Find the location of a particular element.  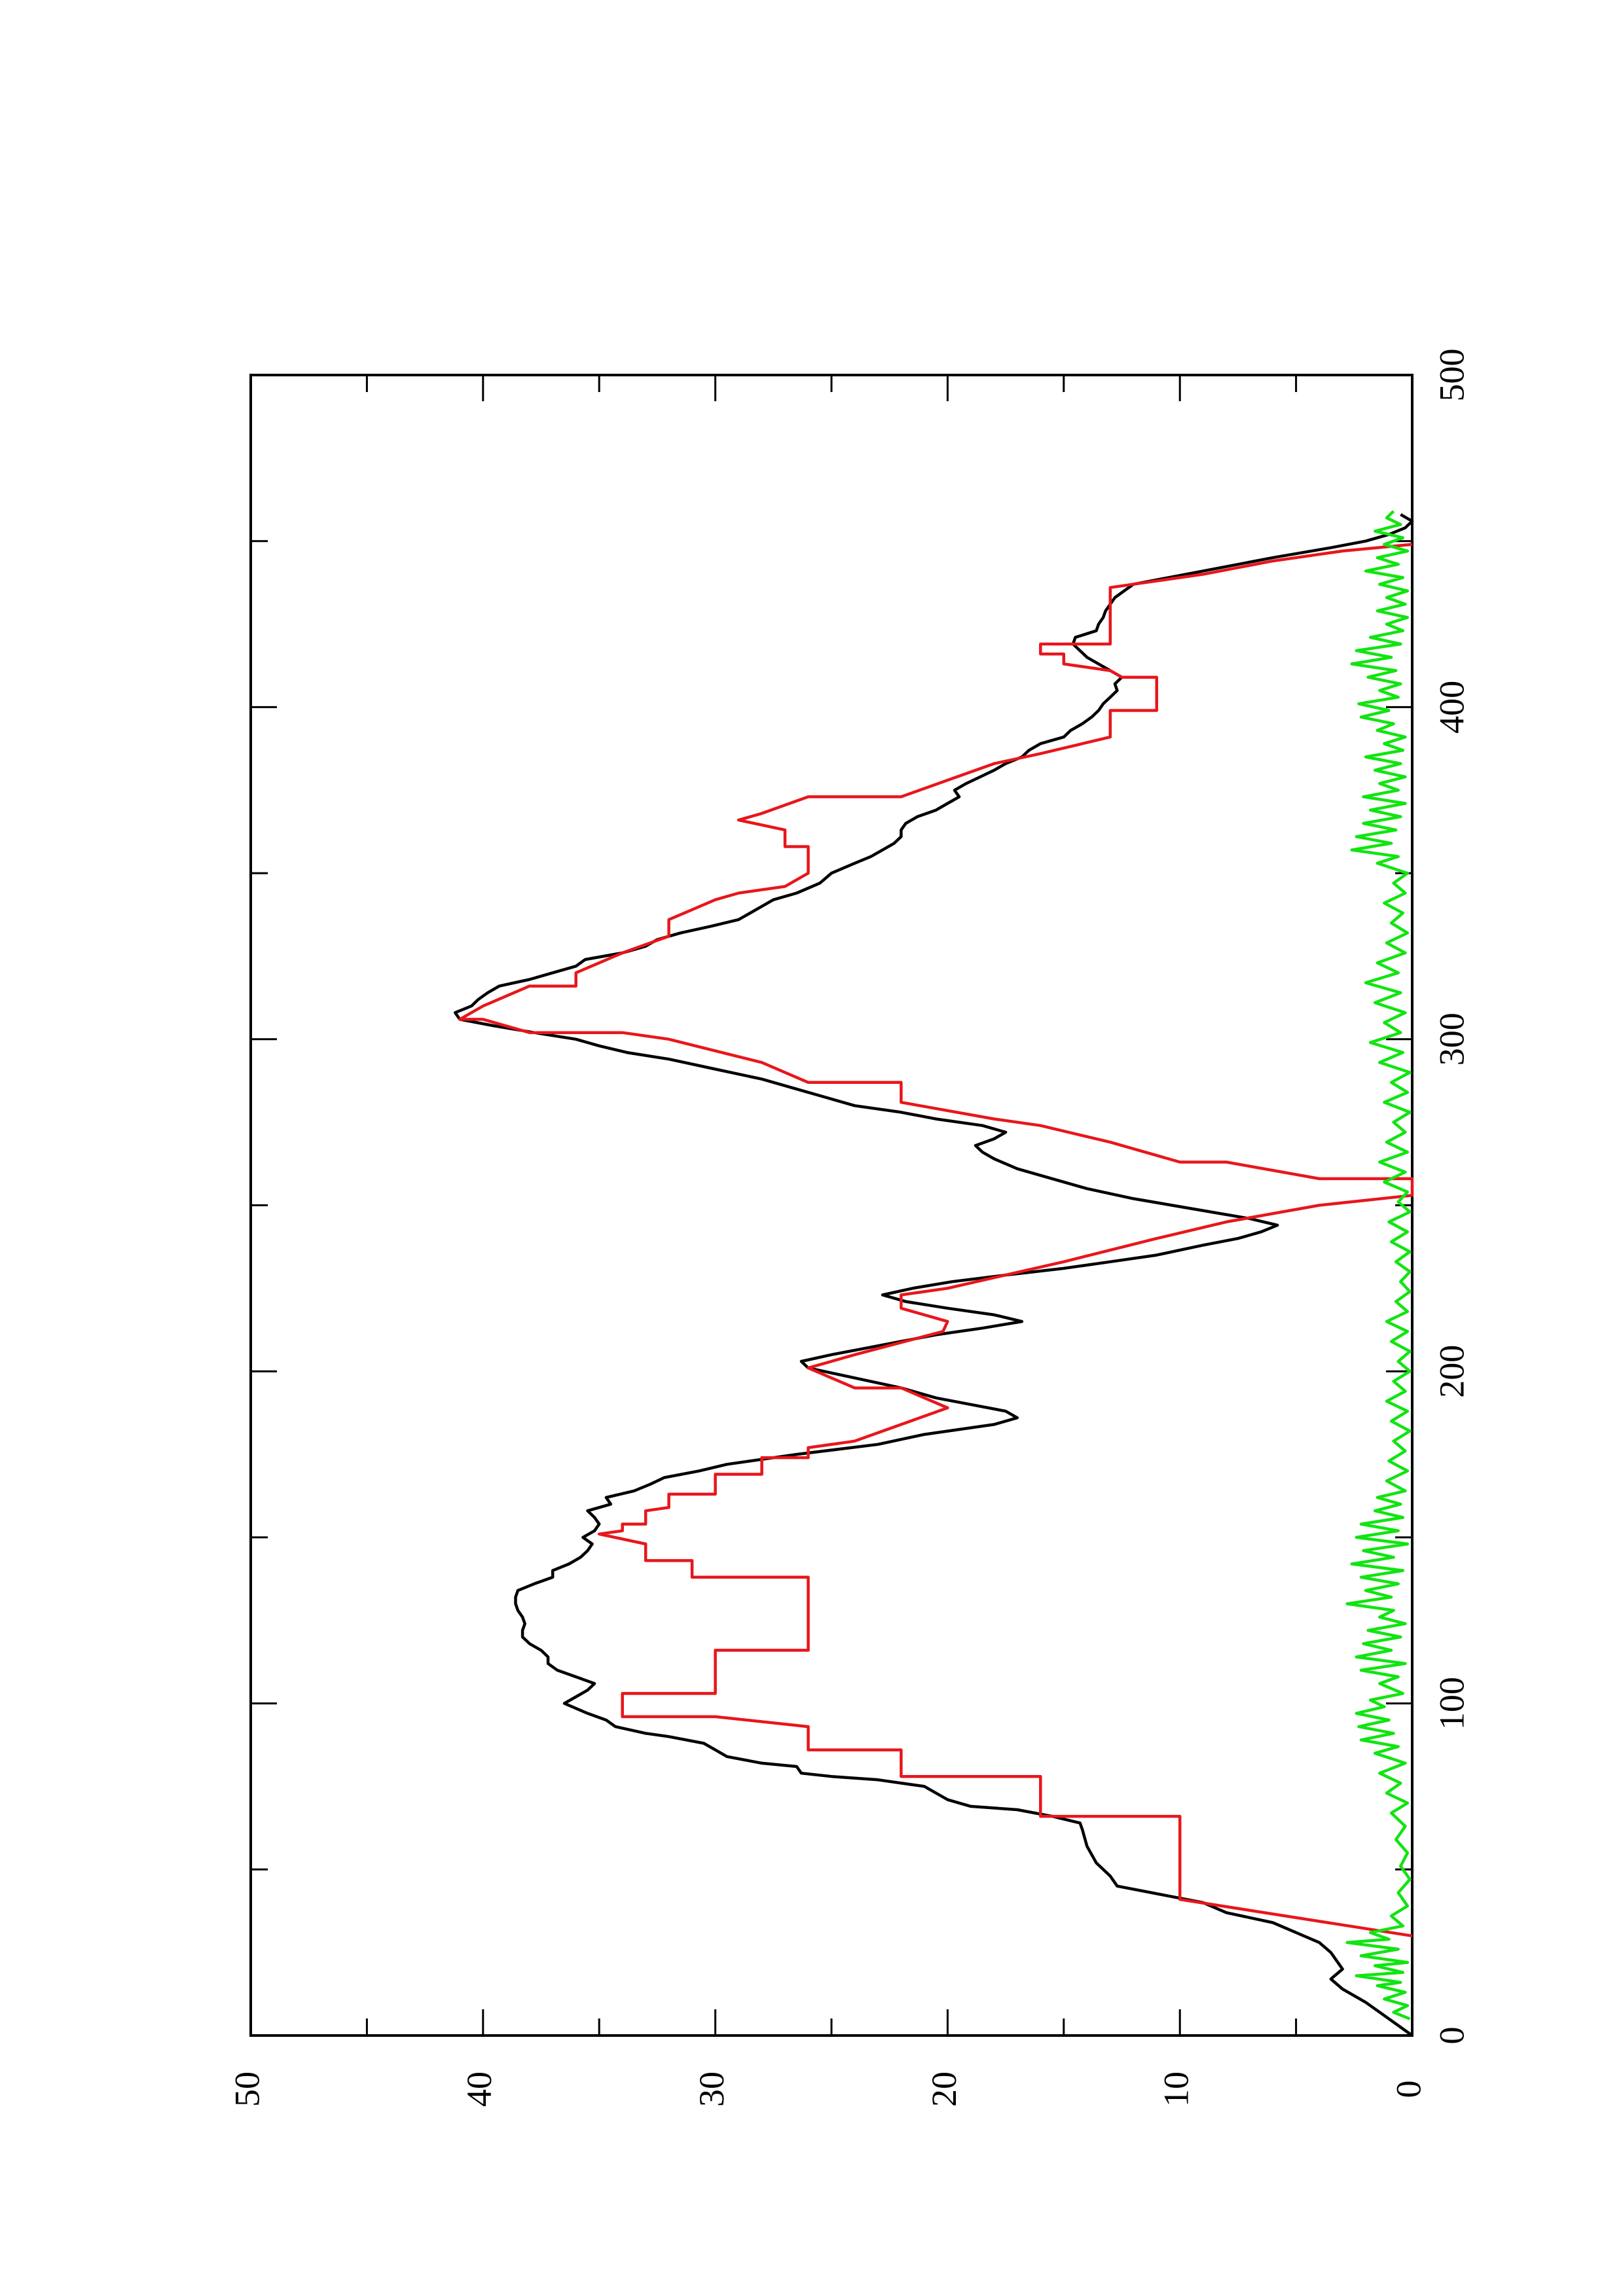

x-tick-label: 400 is located at coordinates (1451, 708).